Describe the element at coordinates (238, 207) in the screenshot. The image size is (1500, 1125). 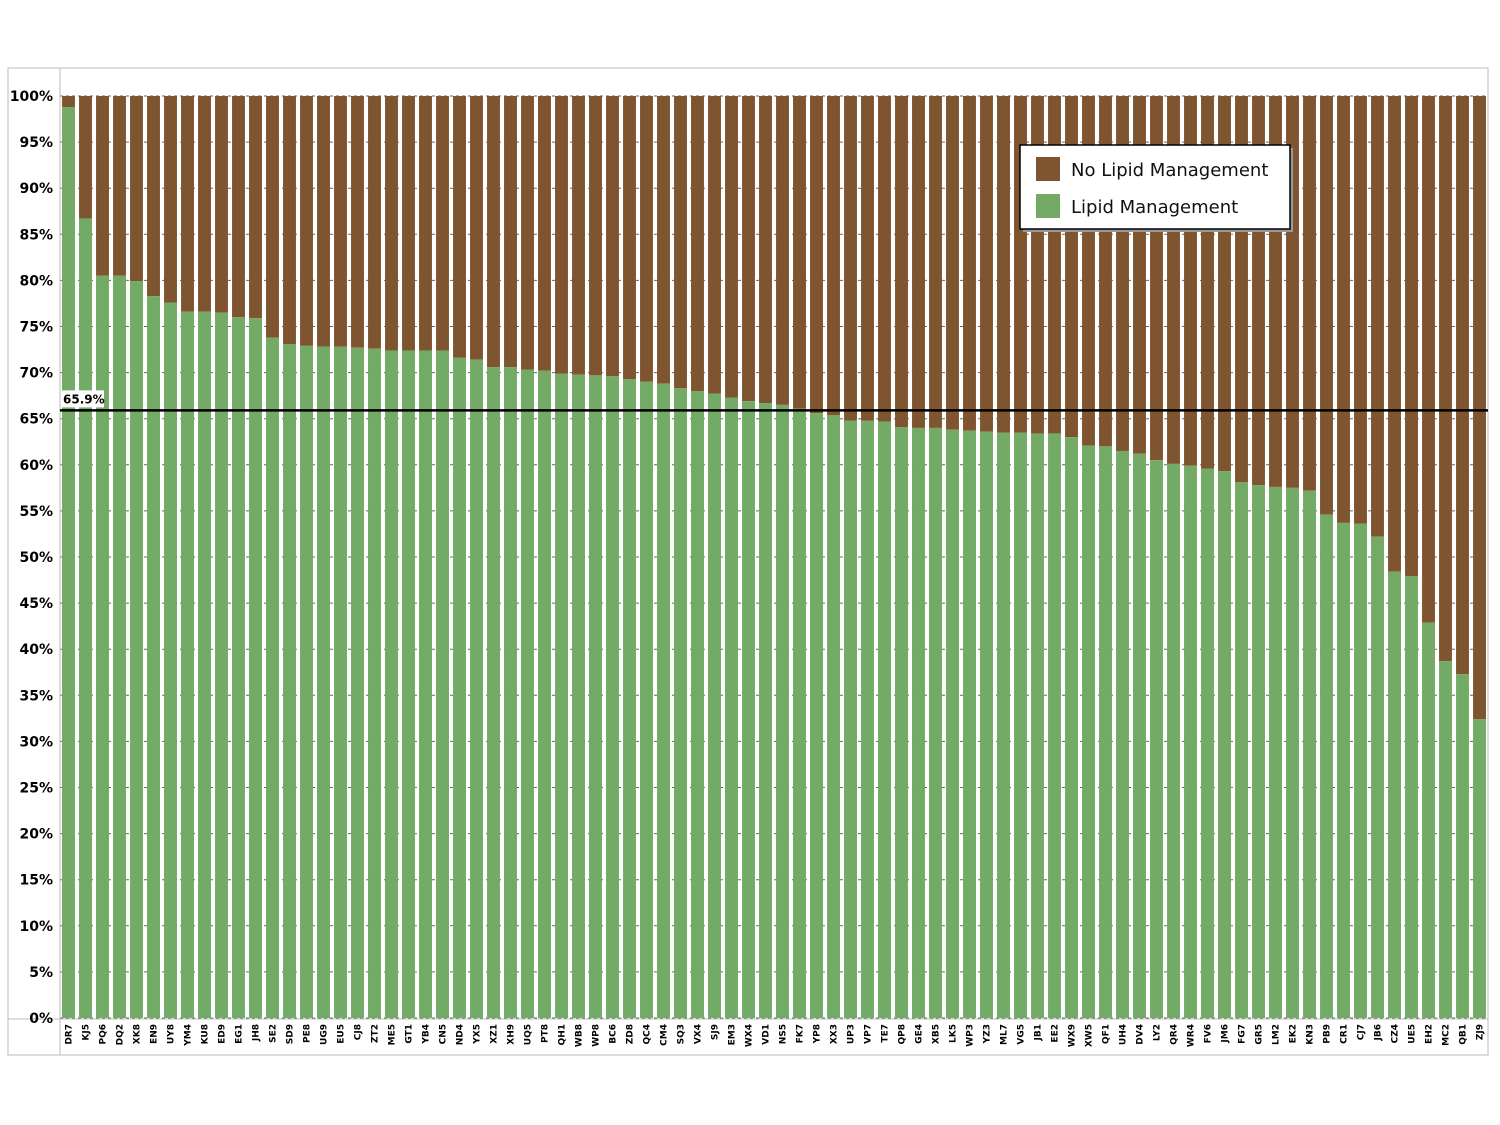
I see `bar-no-lipid-eg1` at that location.